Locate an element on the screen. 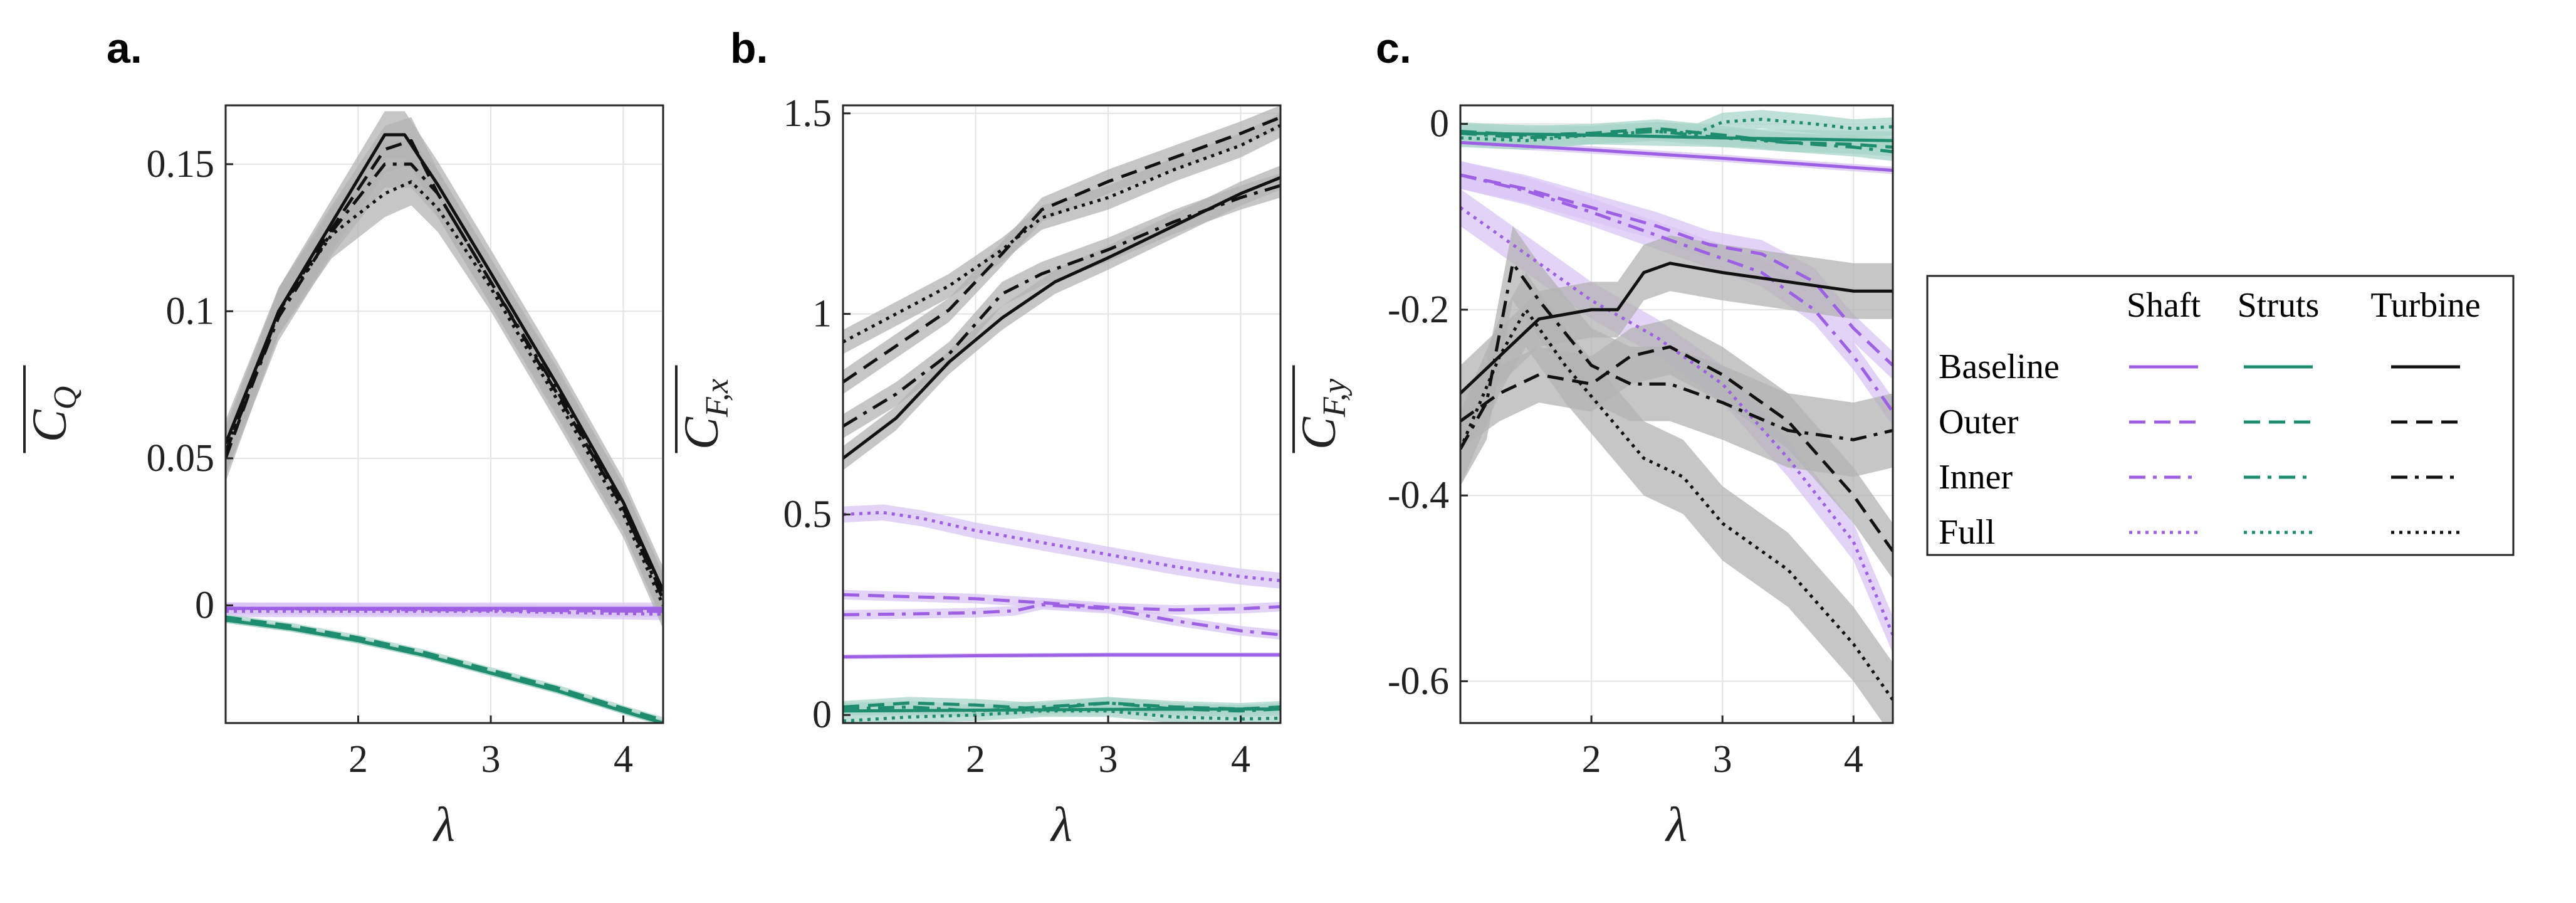 This screenshot has height=903, width=2576. panel-b-series-shaft-baseline is located at coordinates (1061, 655).